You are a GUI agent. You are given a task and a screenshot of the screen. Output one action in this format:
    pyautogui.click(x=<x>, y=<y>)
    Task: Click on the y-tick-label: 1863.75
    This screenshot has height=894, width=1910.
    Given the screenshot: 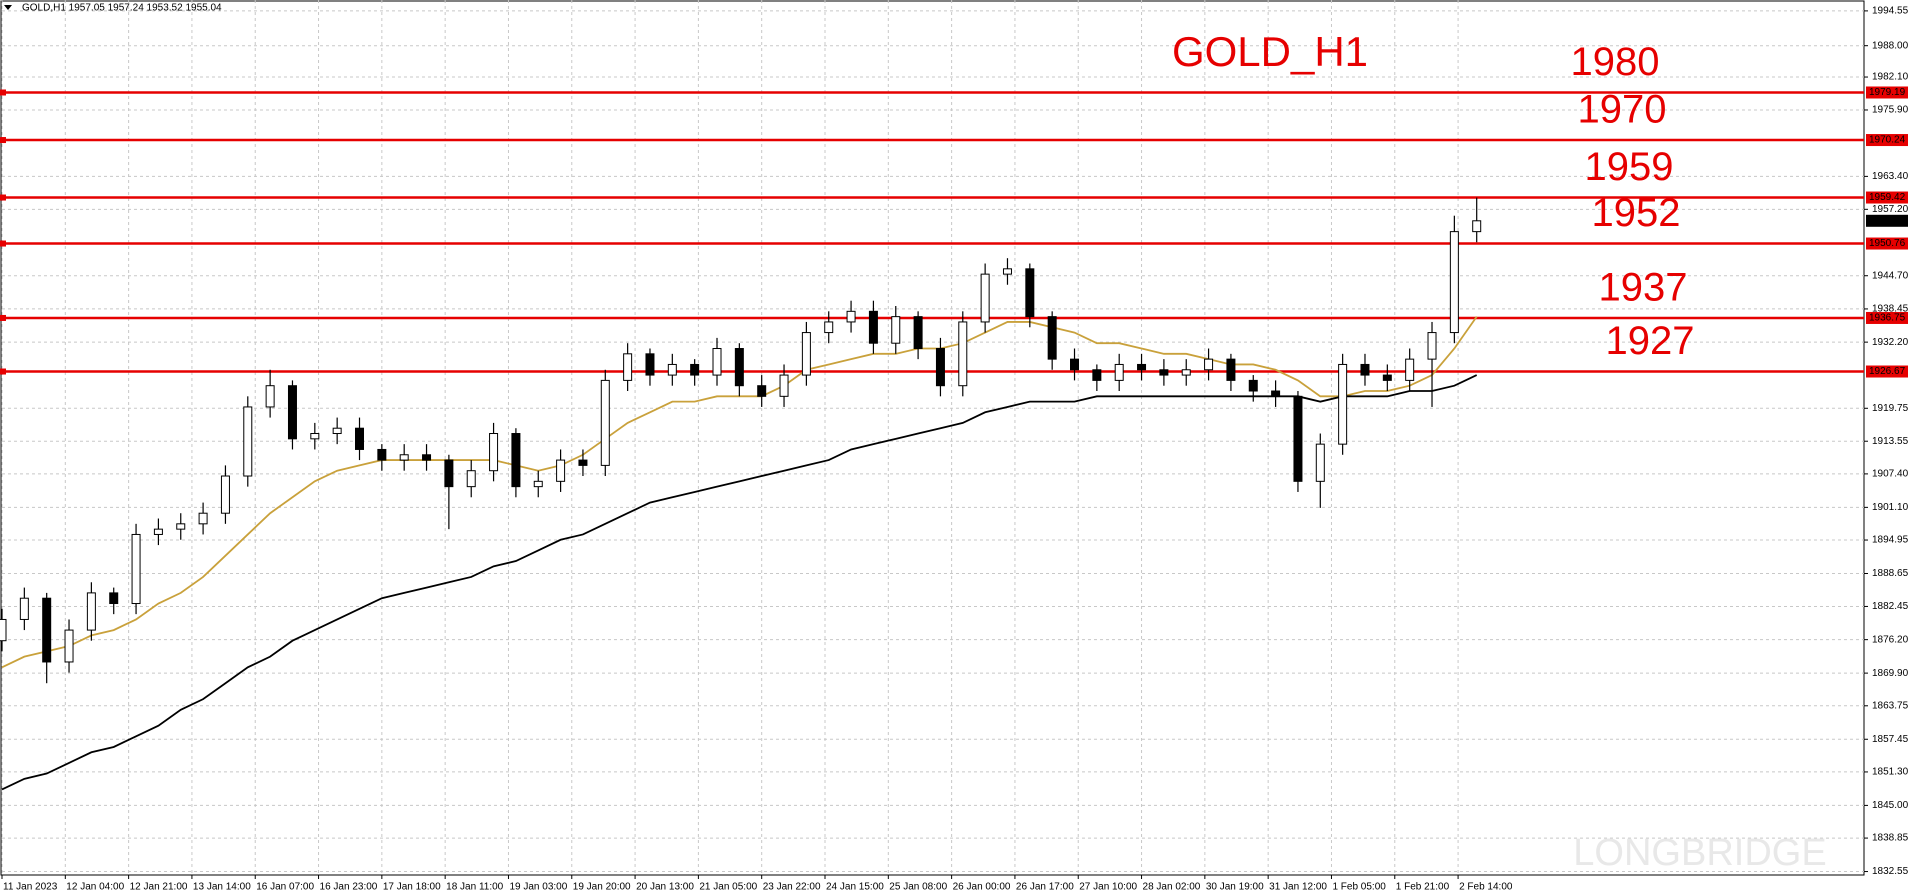 What is the action you would take?
    pyautogui.click(x=1890, y=705)
    